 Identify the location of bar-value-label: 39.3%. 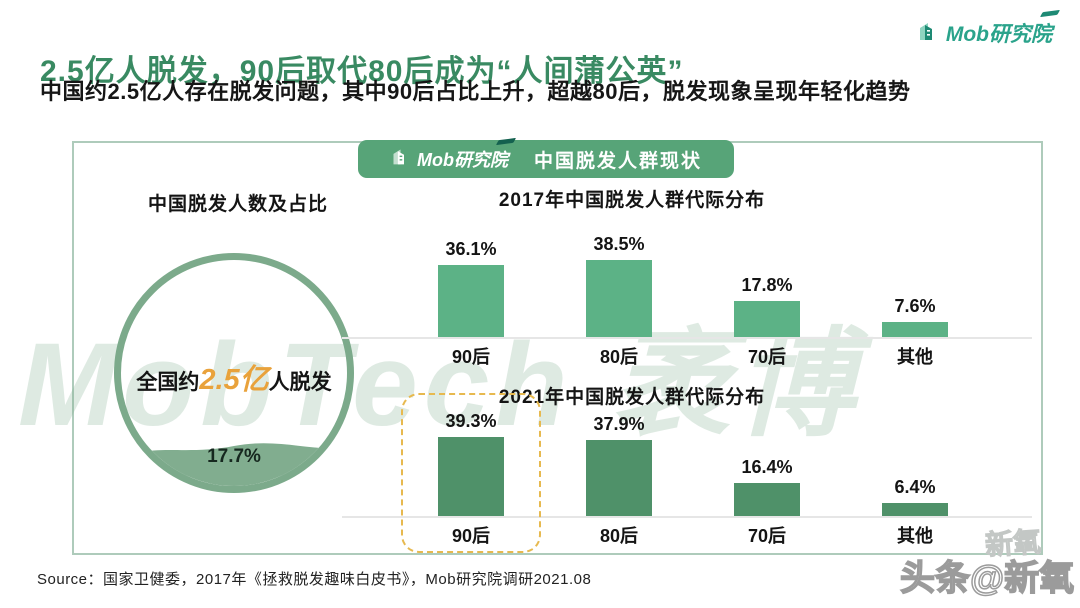
(471, 421).